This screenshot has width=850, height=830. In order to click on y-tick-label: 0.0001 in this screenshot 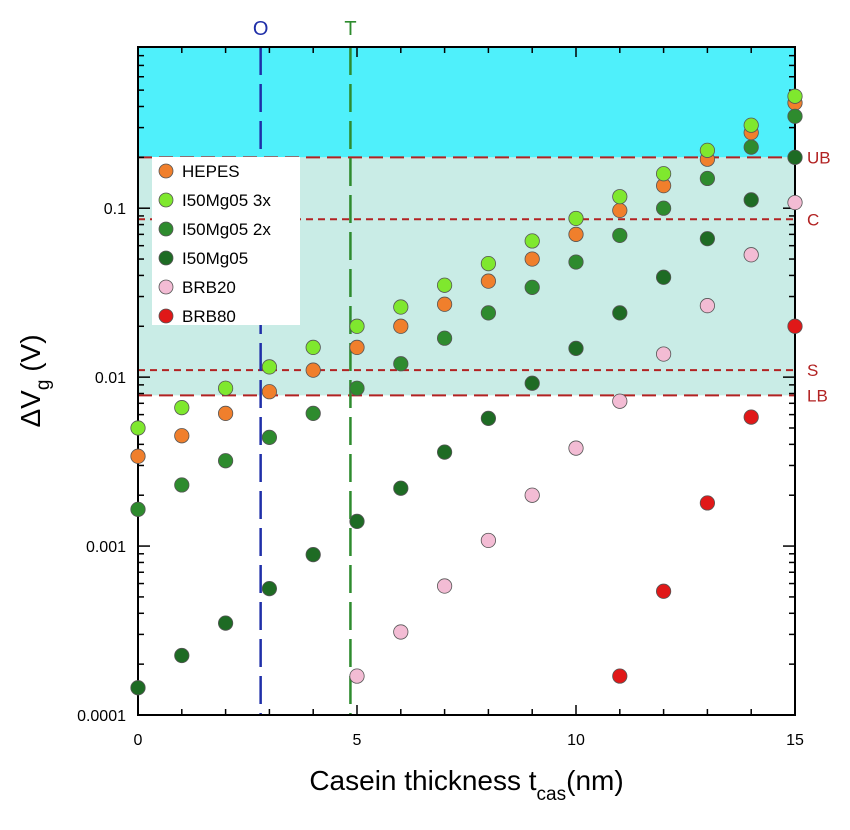, I will do `click(101, 716)`.